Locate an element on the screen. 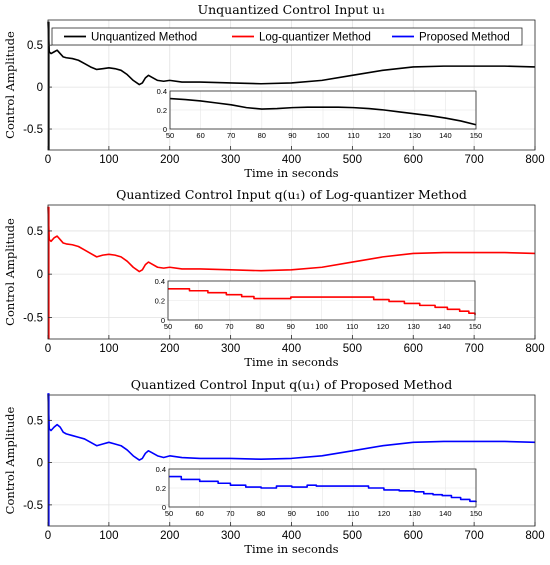 This screenshot has height=565, width=550. legend-entry: Proposed Method is located at coordinates (464, 38).